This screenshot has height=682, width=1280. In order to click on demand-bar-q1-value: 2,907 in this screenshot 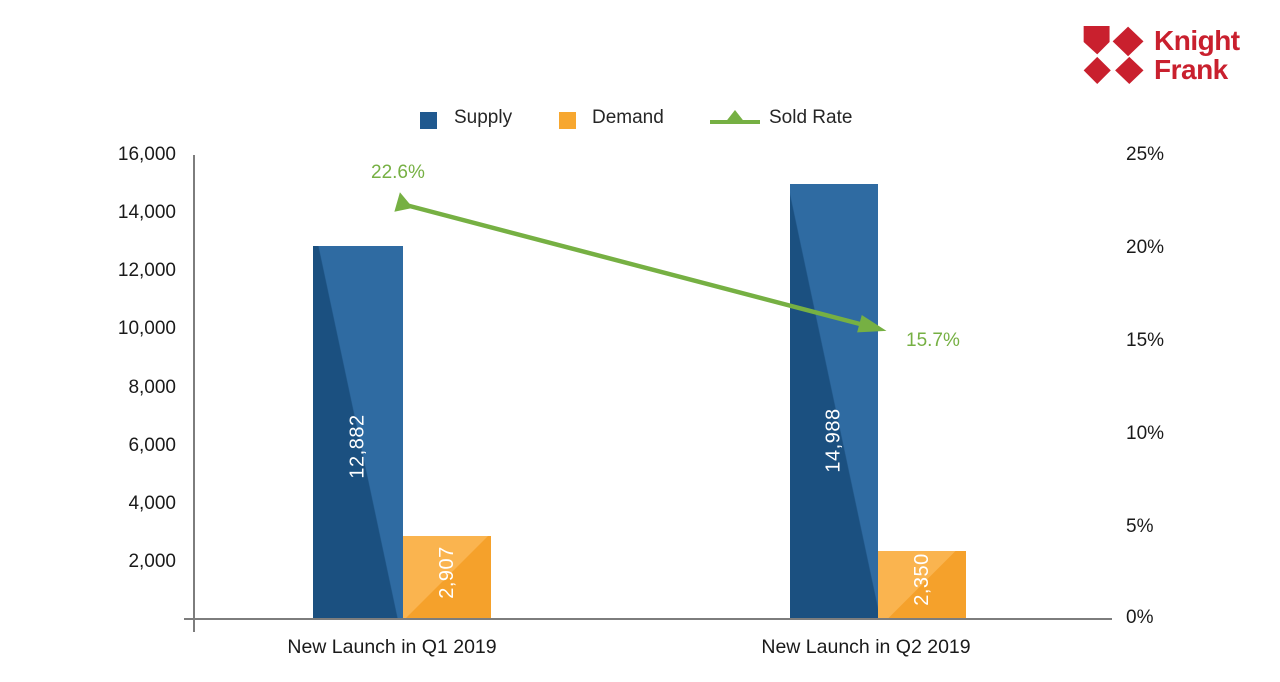, I will do `click(446, 572)`.